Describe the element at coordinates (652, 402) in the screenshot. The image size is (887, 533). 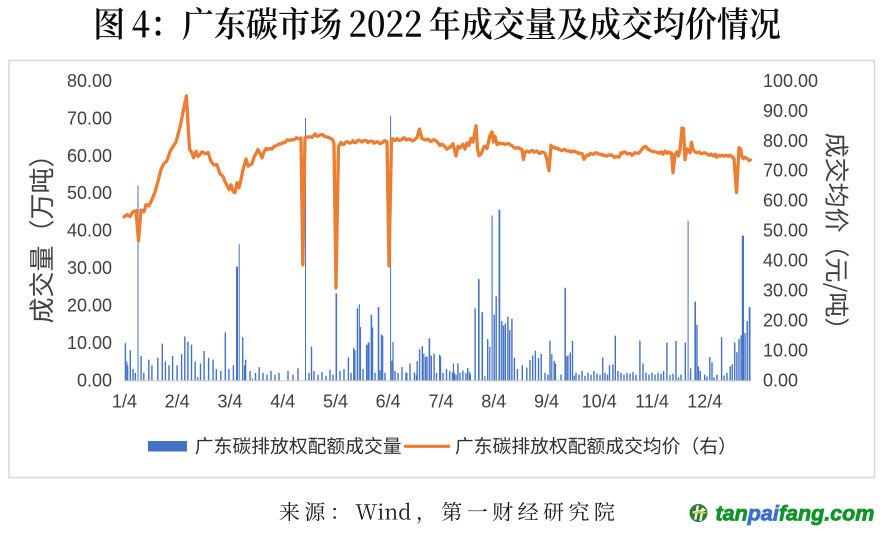
I see `svg-text: 11/4` at that location.